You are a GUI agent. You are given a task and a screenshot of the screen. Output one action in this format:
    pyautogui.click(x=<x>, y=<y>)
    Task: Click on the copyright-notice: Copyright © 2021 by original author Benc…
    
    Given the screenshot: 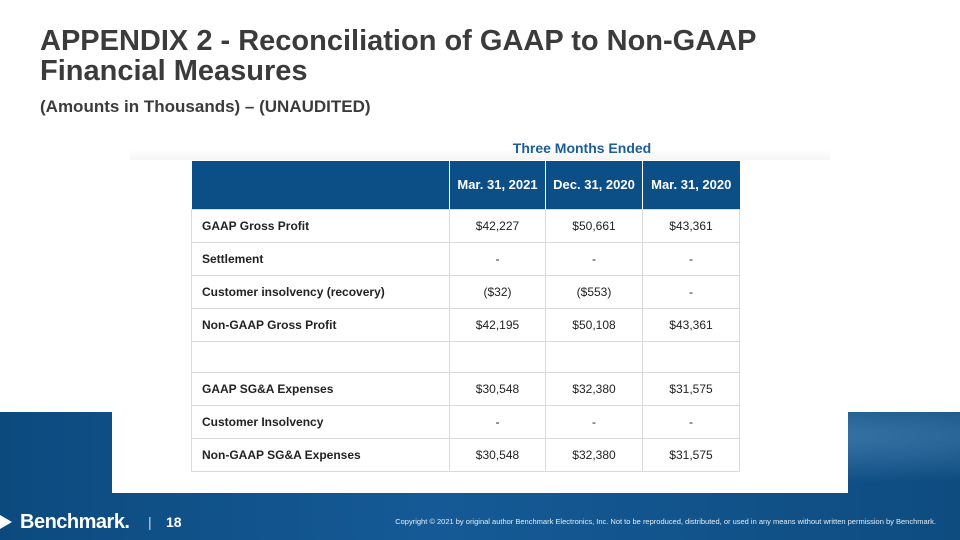 What is the action you would take?
    pyautogui.click(x=665, y=521)
    